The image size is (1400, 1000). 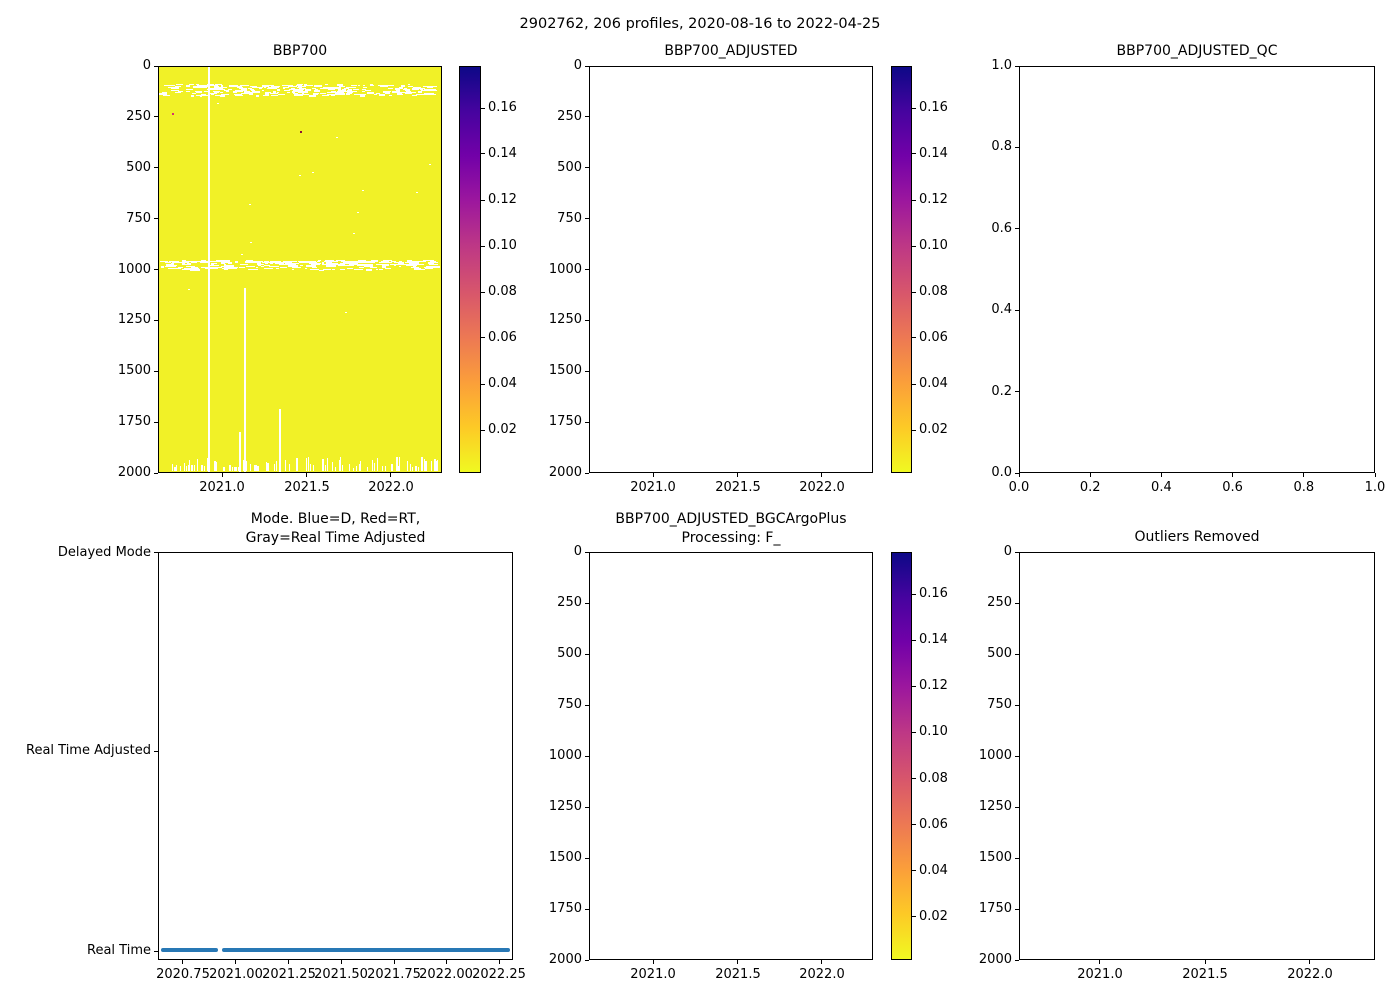 What do you see at coordinates (587, 603) in the screenshot?
I see `bgc-ytick-mark` at bounding box center [587, 603].